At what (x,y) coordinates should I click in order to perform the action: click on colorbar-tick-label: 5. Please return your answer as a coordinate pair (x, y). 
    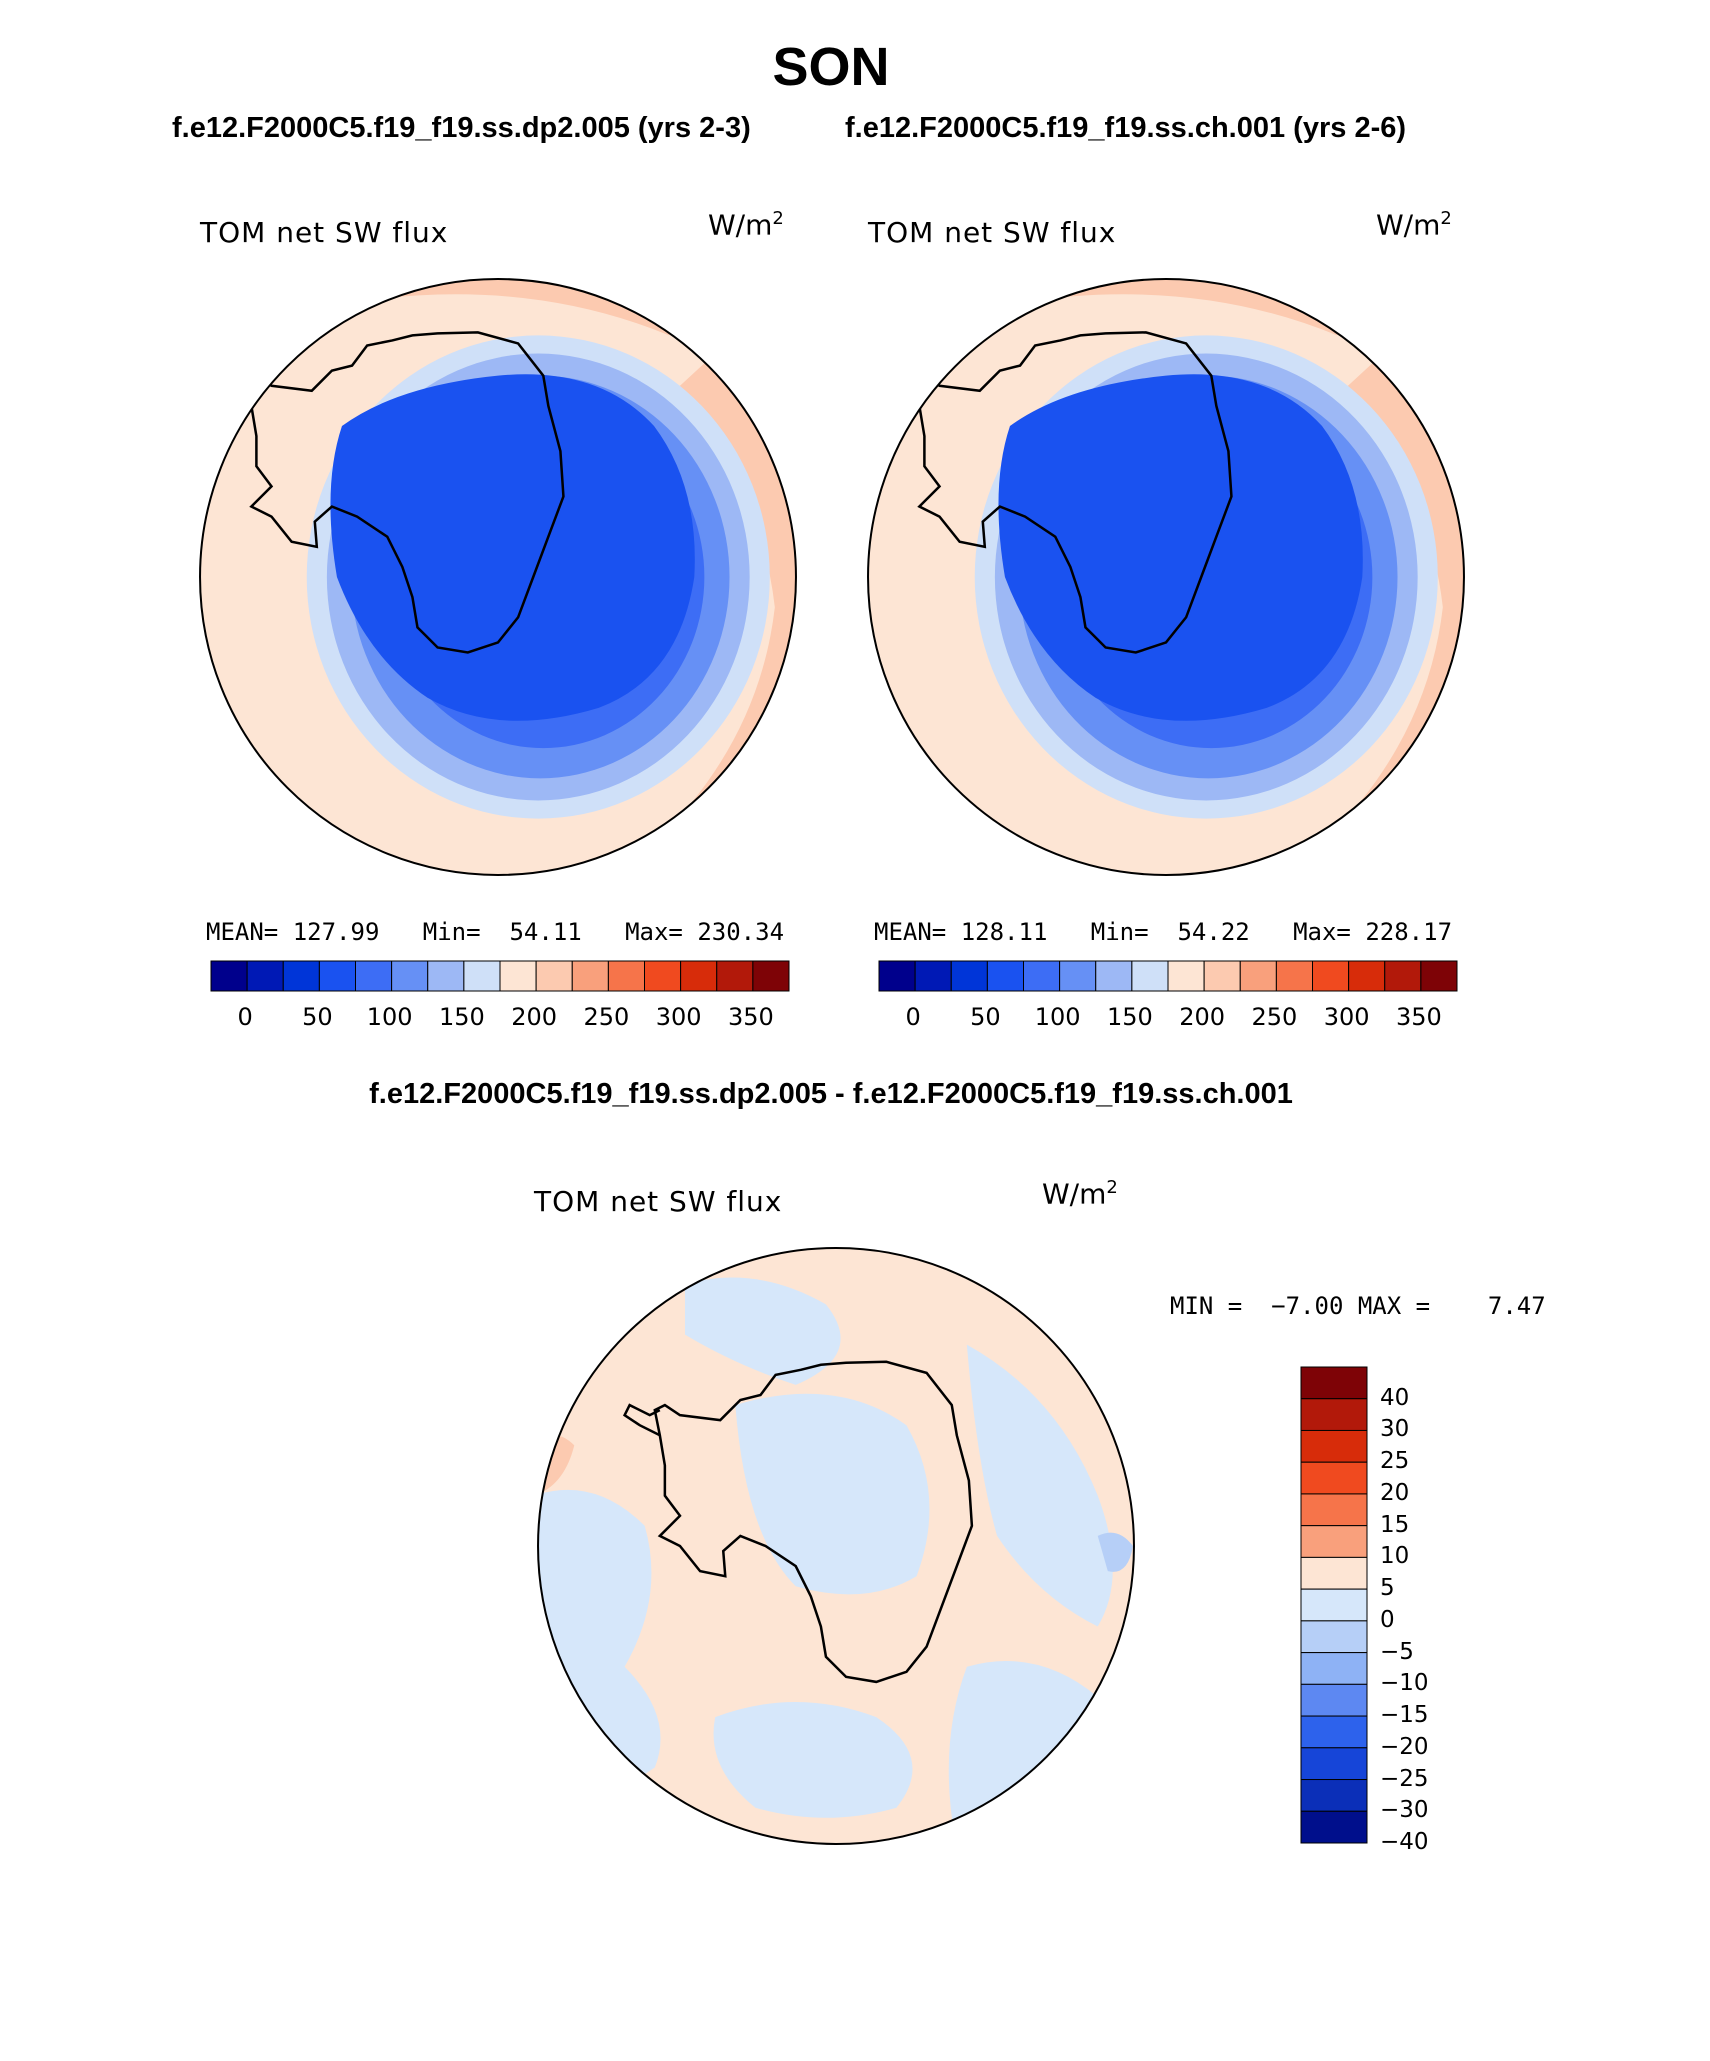
    Looking at the image, I should click on (1387, 1588).